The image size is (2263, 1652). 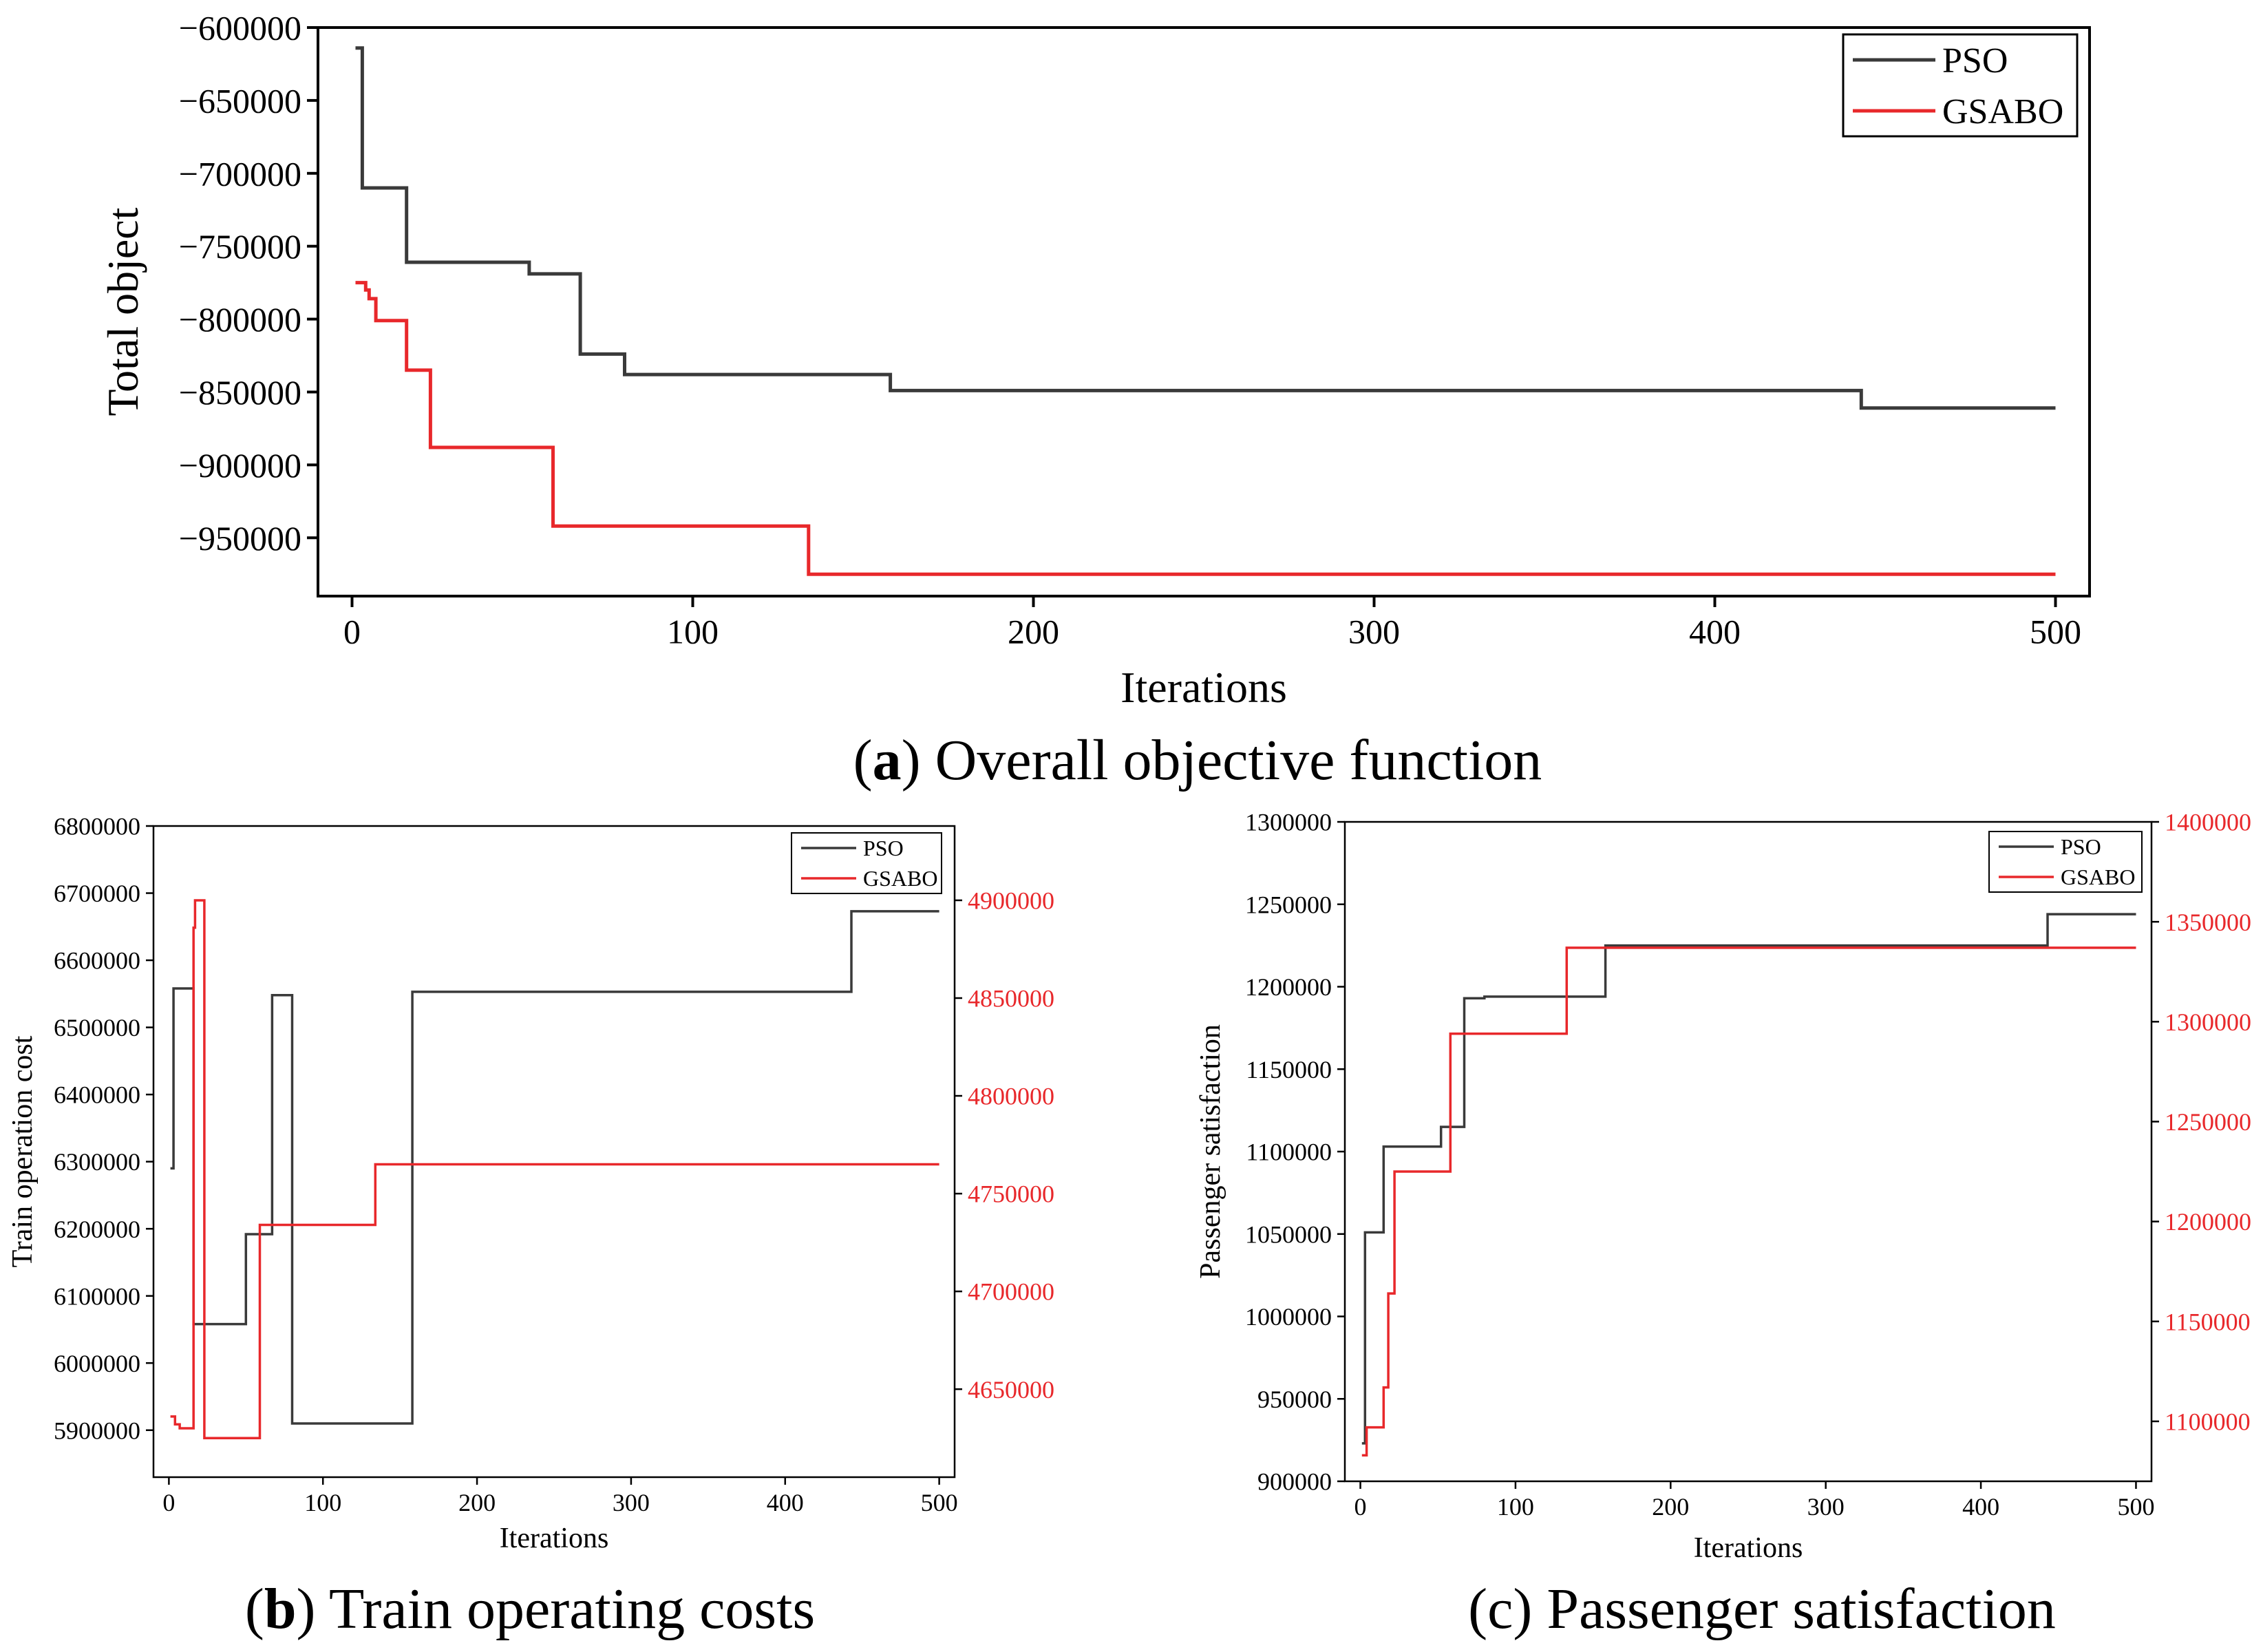 I want to click on y-tick-label: 6500000, so click(x=97, y=1027).